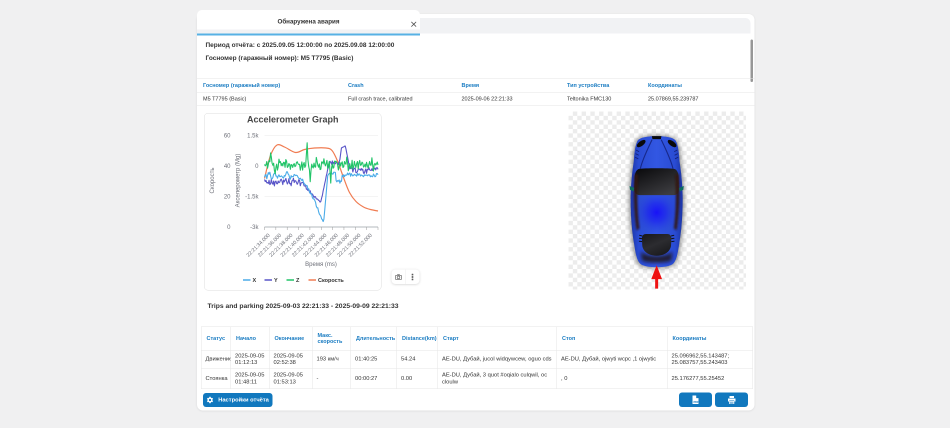  Describe the element at coordinates (697, 402) in the screenshot. I see `svg-text: PDF` at that location.